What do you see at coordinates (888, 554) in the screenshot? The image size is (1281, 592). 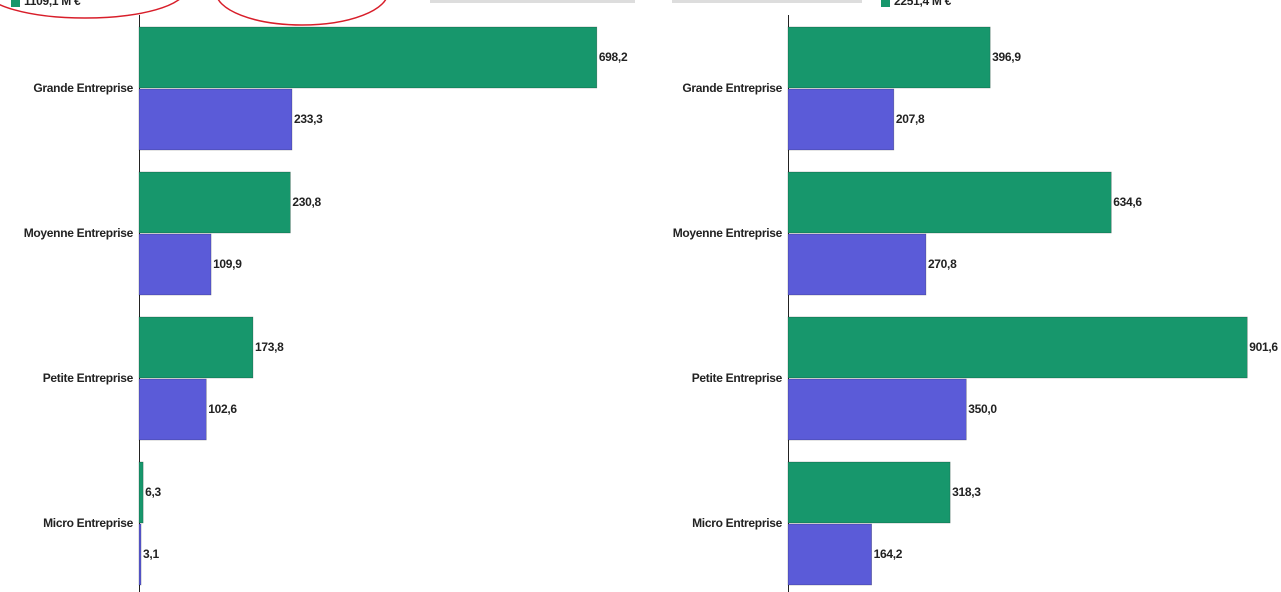 I see `value-label: 164,2` at bounding box center [888, 554].